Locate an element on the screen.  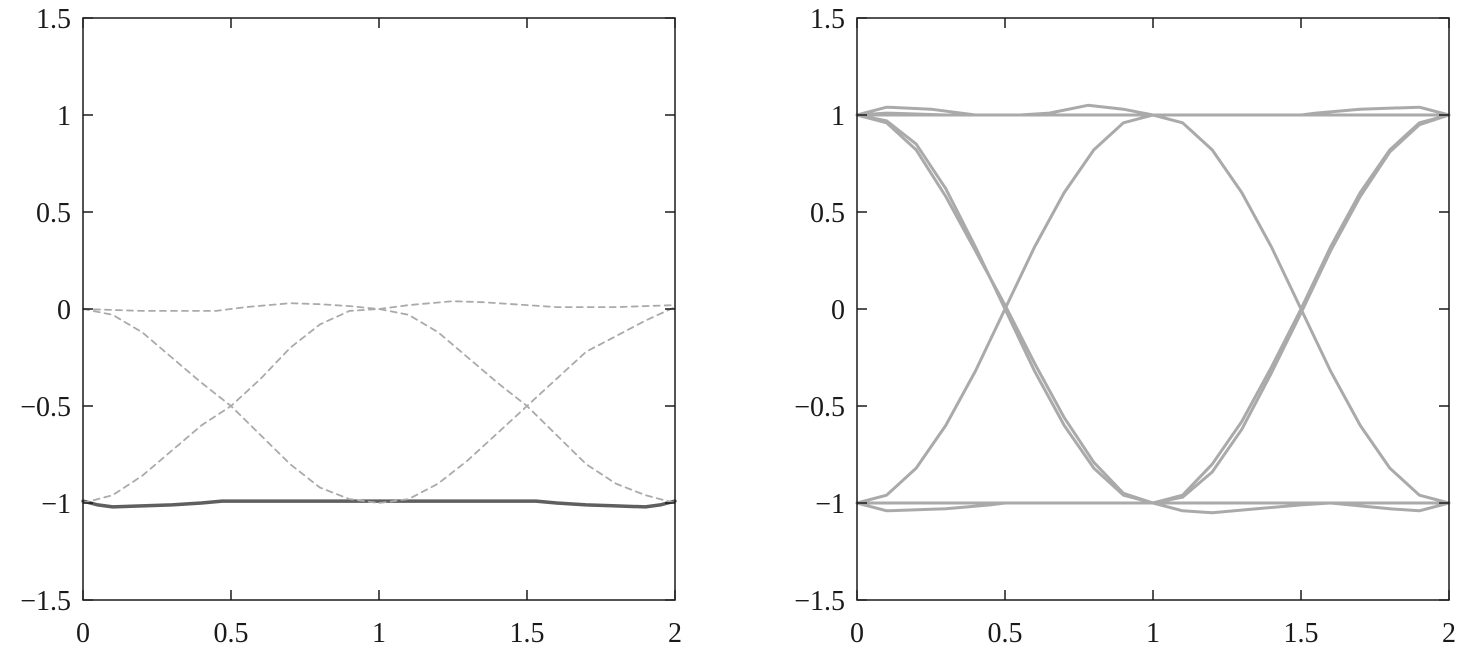
series-5-line is located at coordinates (931, 507).